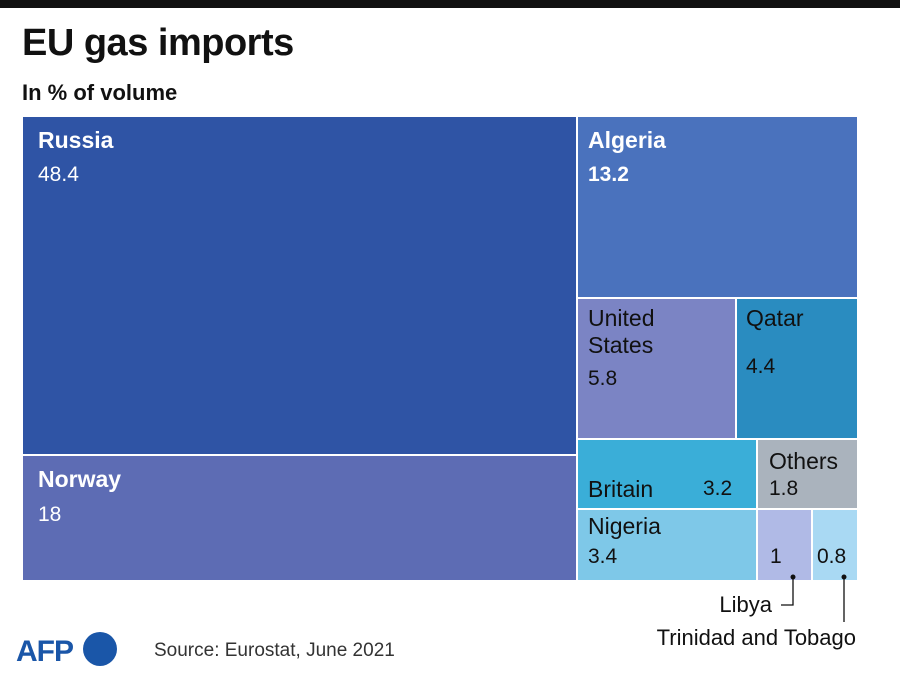 This screenshot has height=678, width=900. What do you see at coordinates (775, 318) in the screenshot?
I see `treemap-label-qatar: Qatar` at bounding box center [775, 318].